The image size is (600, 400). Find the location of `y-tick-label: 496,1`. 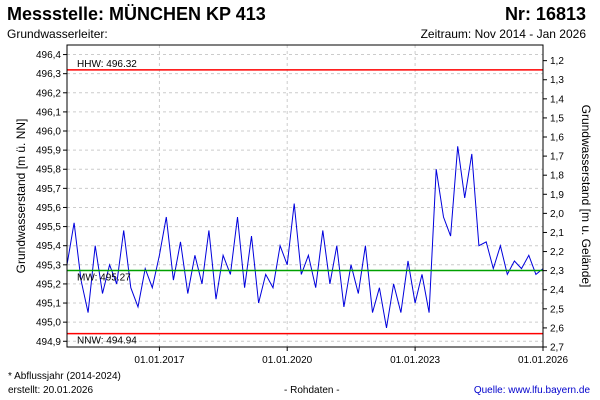

y-tick-label: 496,1 is located at coordinates (48, 112).